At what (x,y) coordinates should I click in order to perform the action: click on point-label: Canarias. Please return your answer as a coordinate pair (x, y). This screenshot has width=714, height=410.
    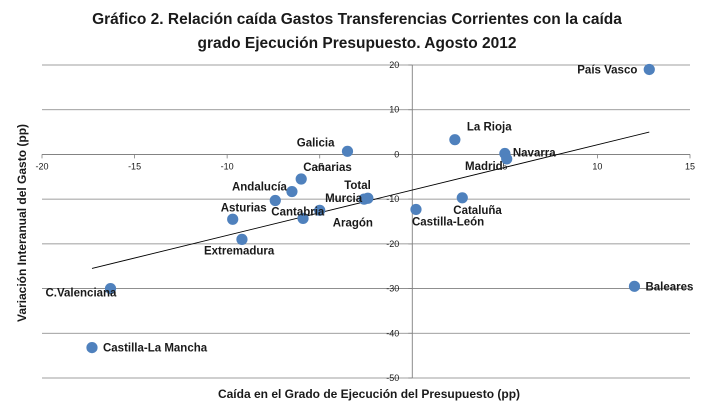
    Looking at the image, I should click on (327, 168).